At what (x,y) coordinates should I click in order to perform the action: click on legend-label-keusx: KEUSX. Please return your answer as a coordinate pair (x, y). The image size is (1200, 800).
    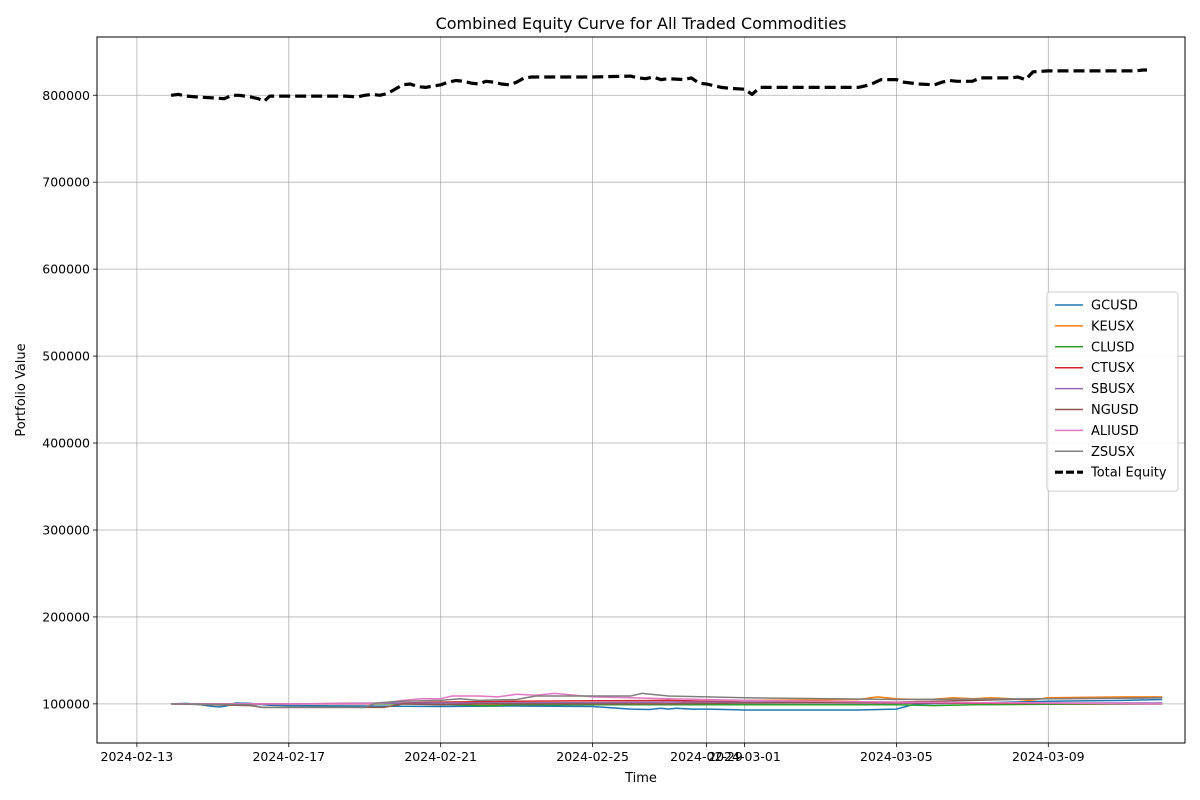
    Looking at the image, I should click on (1113, 326).